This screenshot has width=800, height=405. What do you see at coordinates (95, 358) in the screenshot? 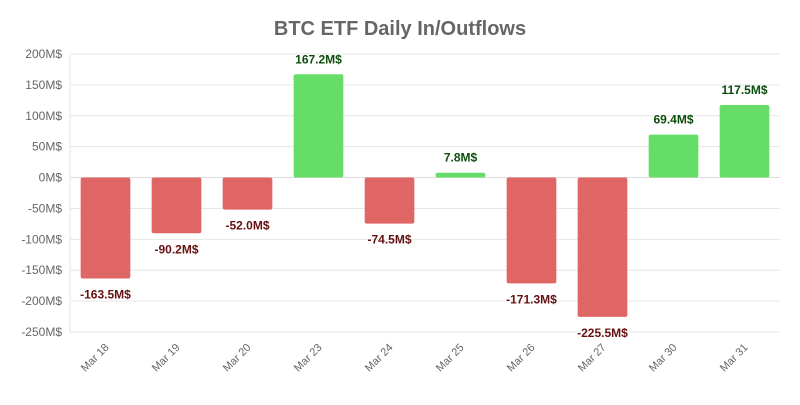
I see `x-tick-label: Mar 18` at bounding box center [95, 358].